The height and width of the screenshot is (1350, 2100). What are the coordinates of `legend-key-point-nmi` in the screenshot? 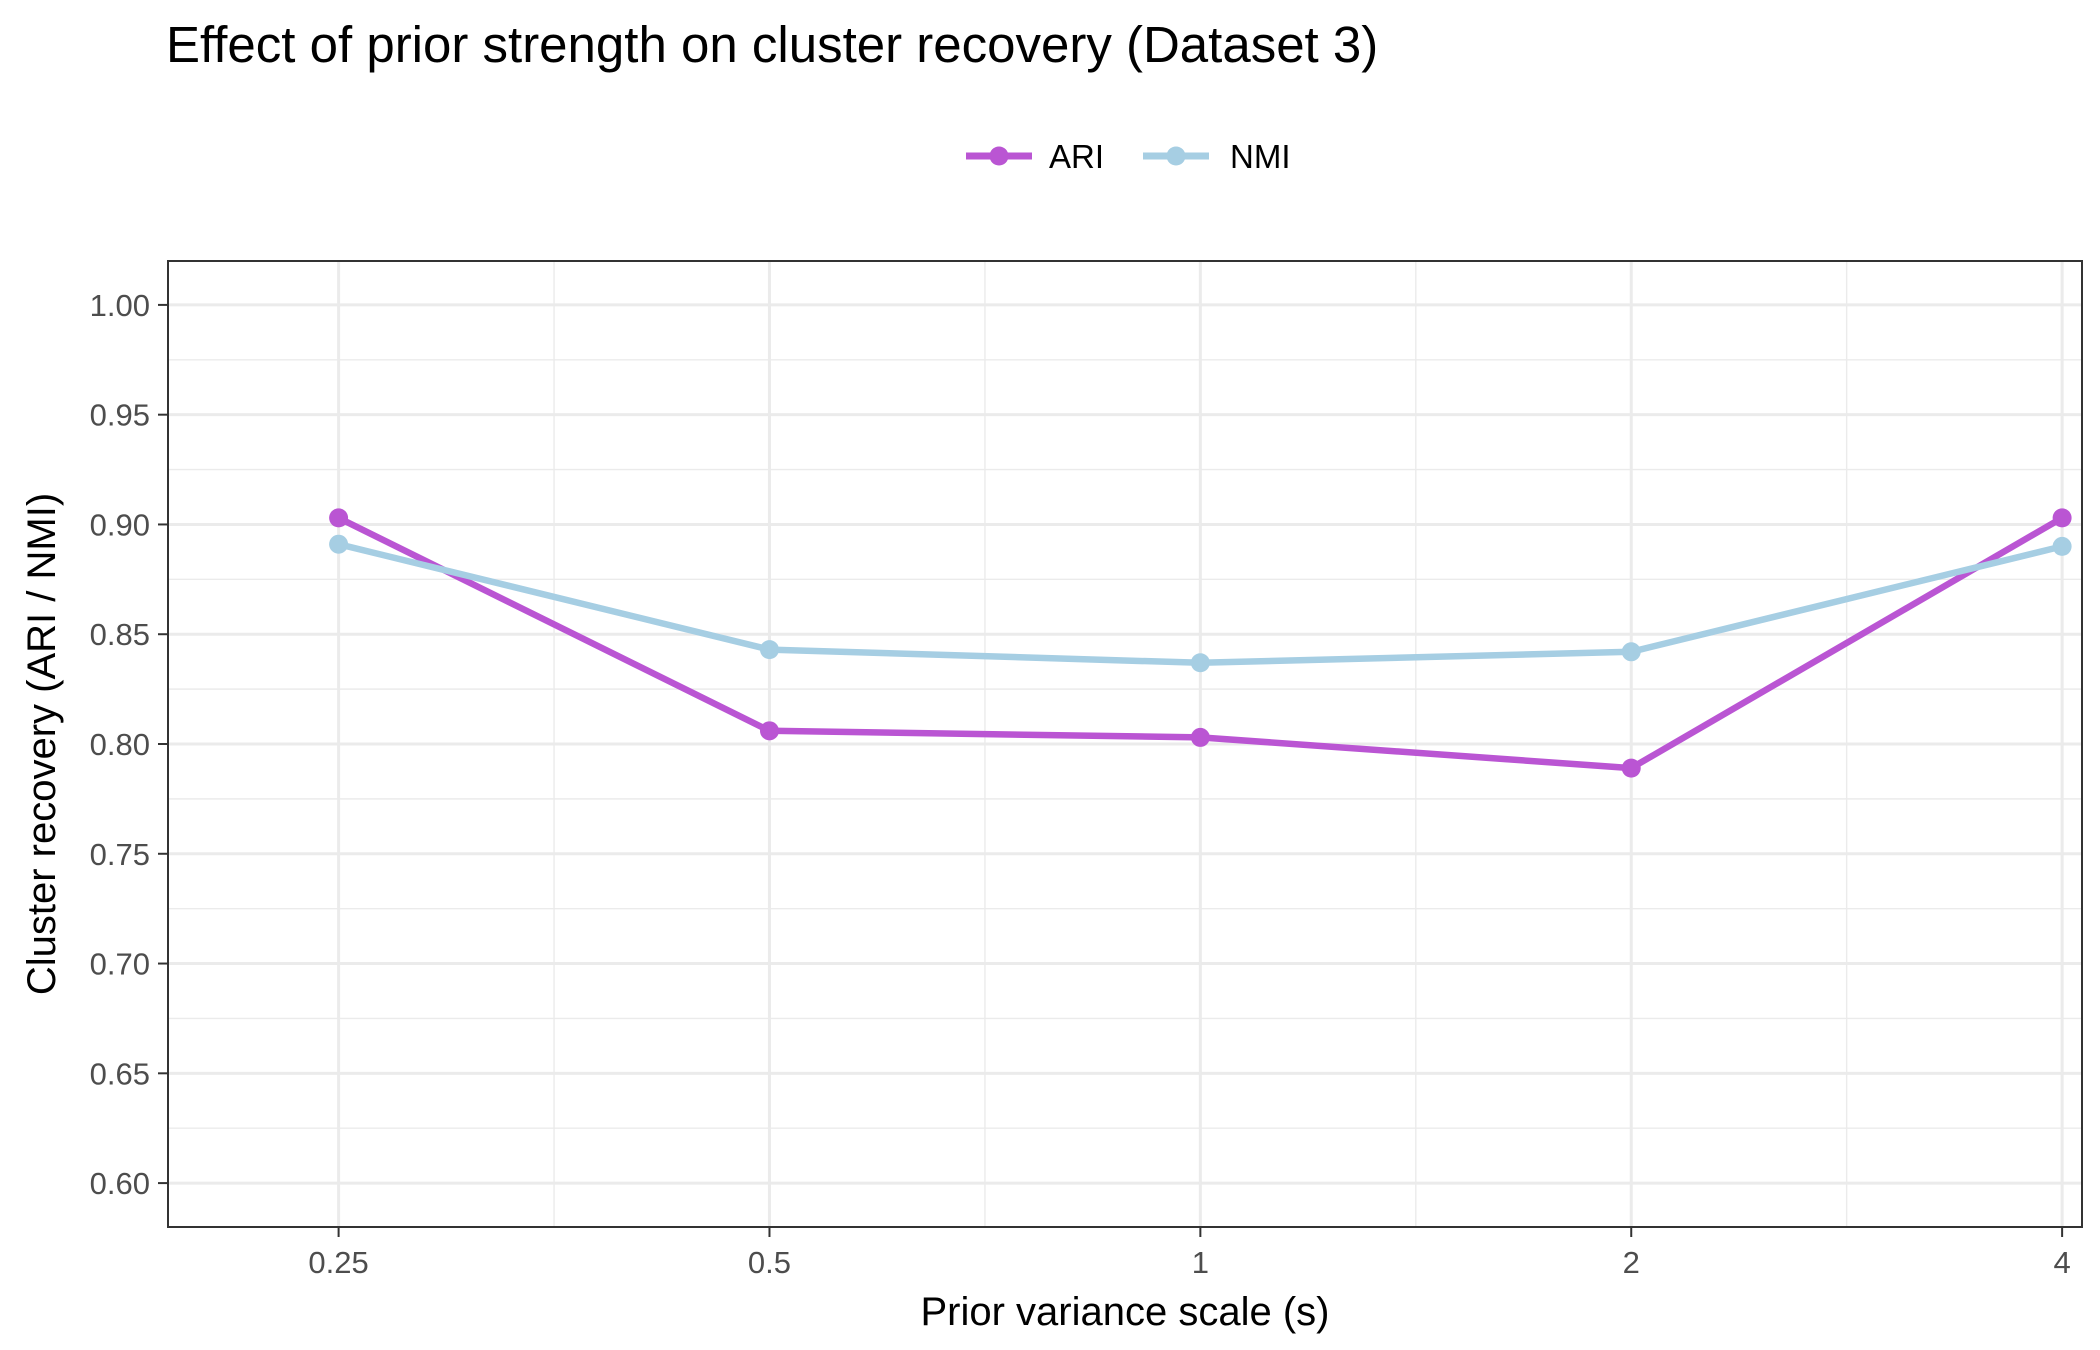 It's located at (1176, 156).